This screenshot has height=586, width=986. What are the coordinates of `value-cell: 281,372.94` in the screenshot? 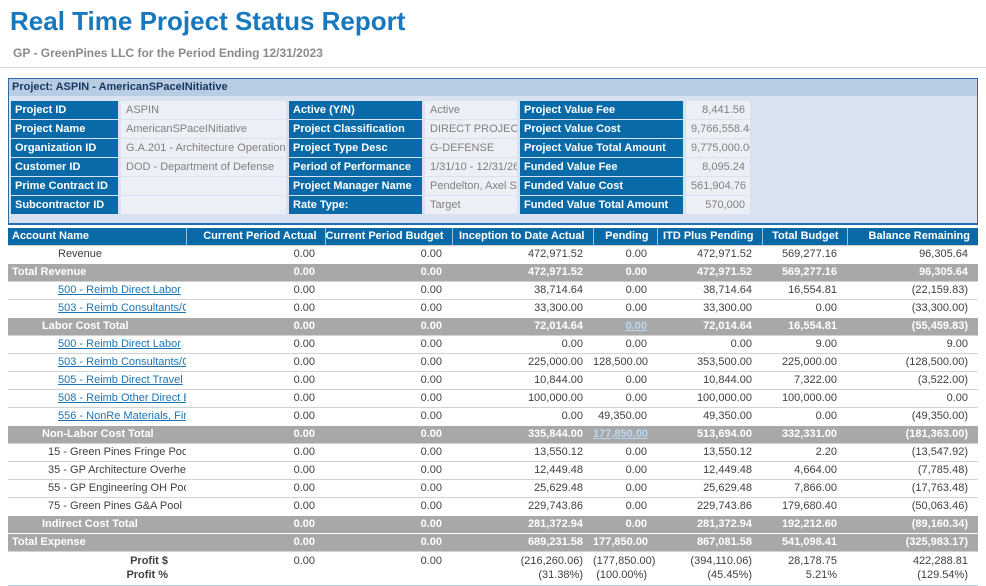 It's located at (709, 524).